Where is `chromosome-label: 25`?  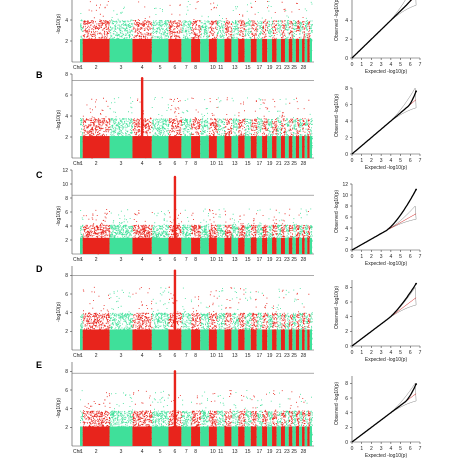
chromosome-label: 25 is located at coordinates (294, 164).